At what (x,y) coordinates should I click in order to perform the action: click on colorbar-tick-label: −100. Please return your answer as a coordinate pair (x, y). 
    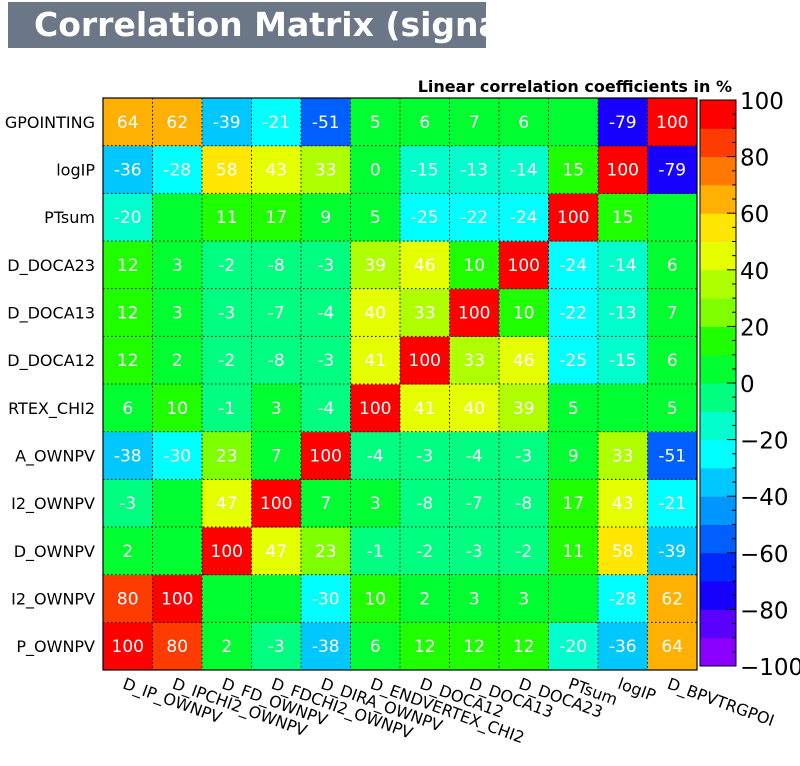
    Looking at the image, I should click on (770, 668).